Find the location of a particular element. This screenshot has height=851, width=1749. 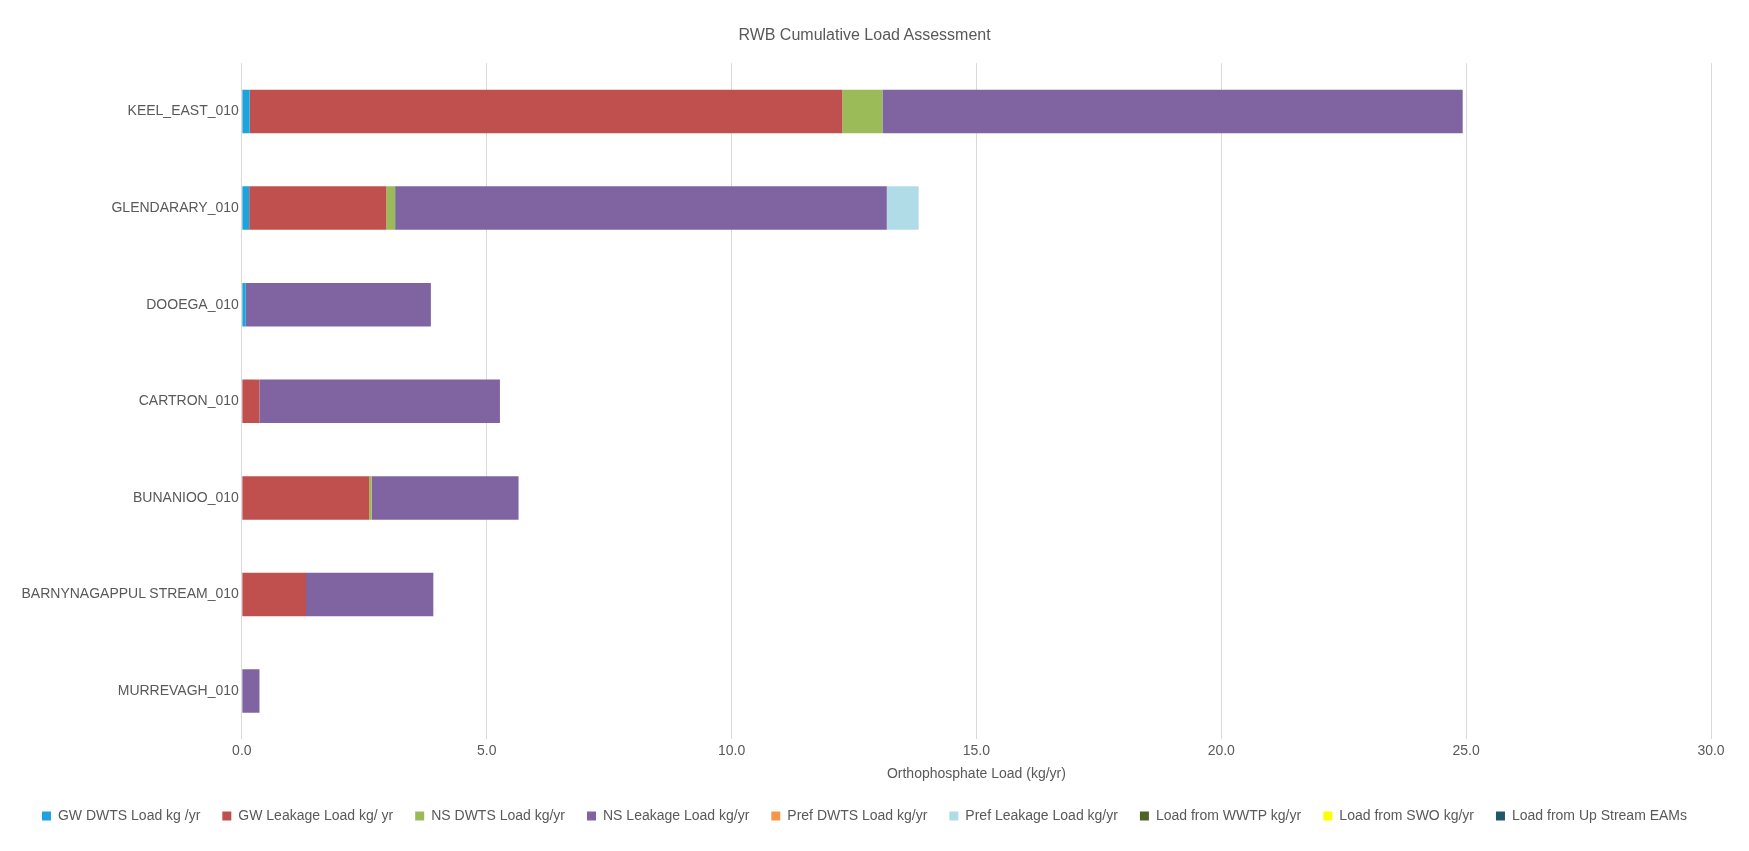

y-tick-label: BUNANIOO_010 is located at coordinates (186, 496).